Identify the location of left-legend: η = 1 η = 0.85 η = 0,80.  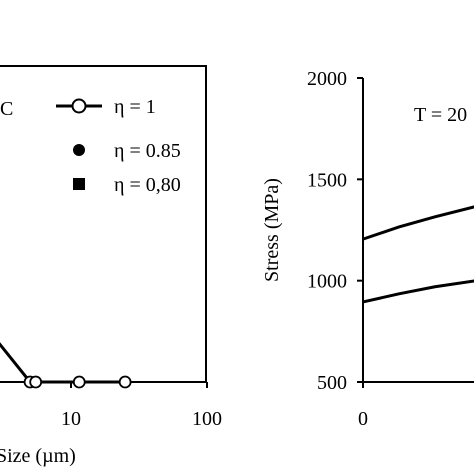
(118, 146).